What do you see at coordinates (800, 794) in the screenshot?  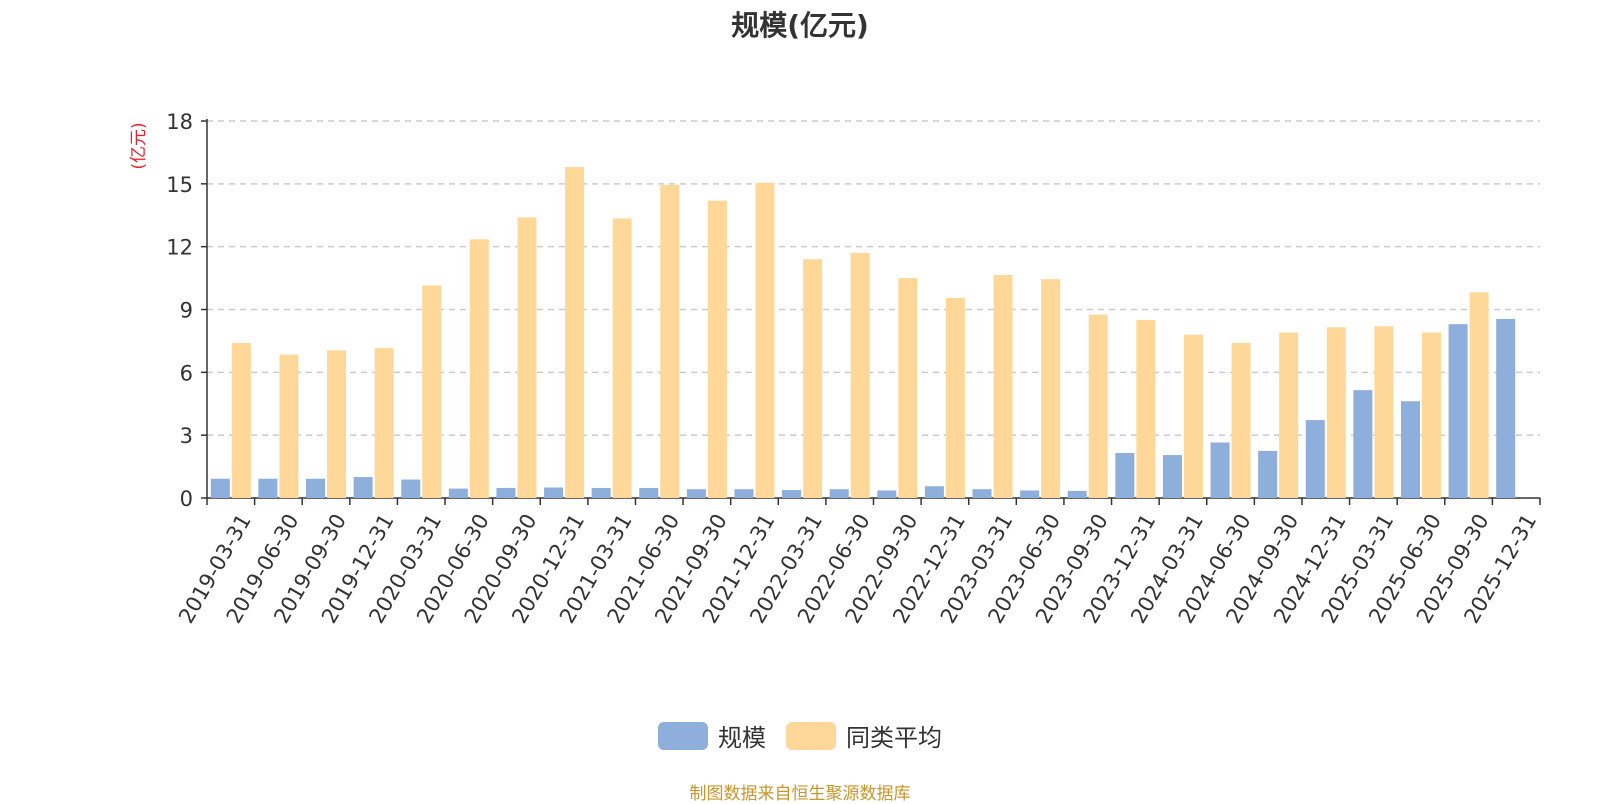 I see `data-source-note: 制图数据来自恒生聚源数据库` at bounding box center [800, 794].